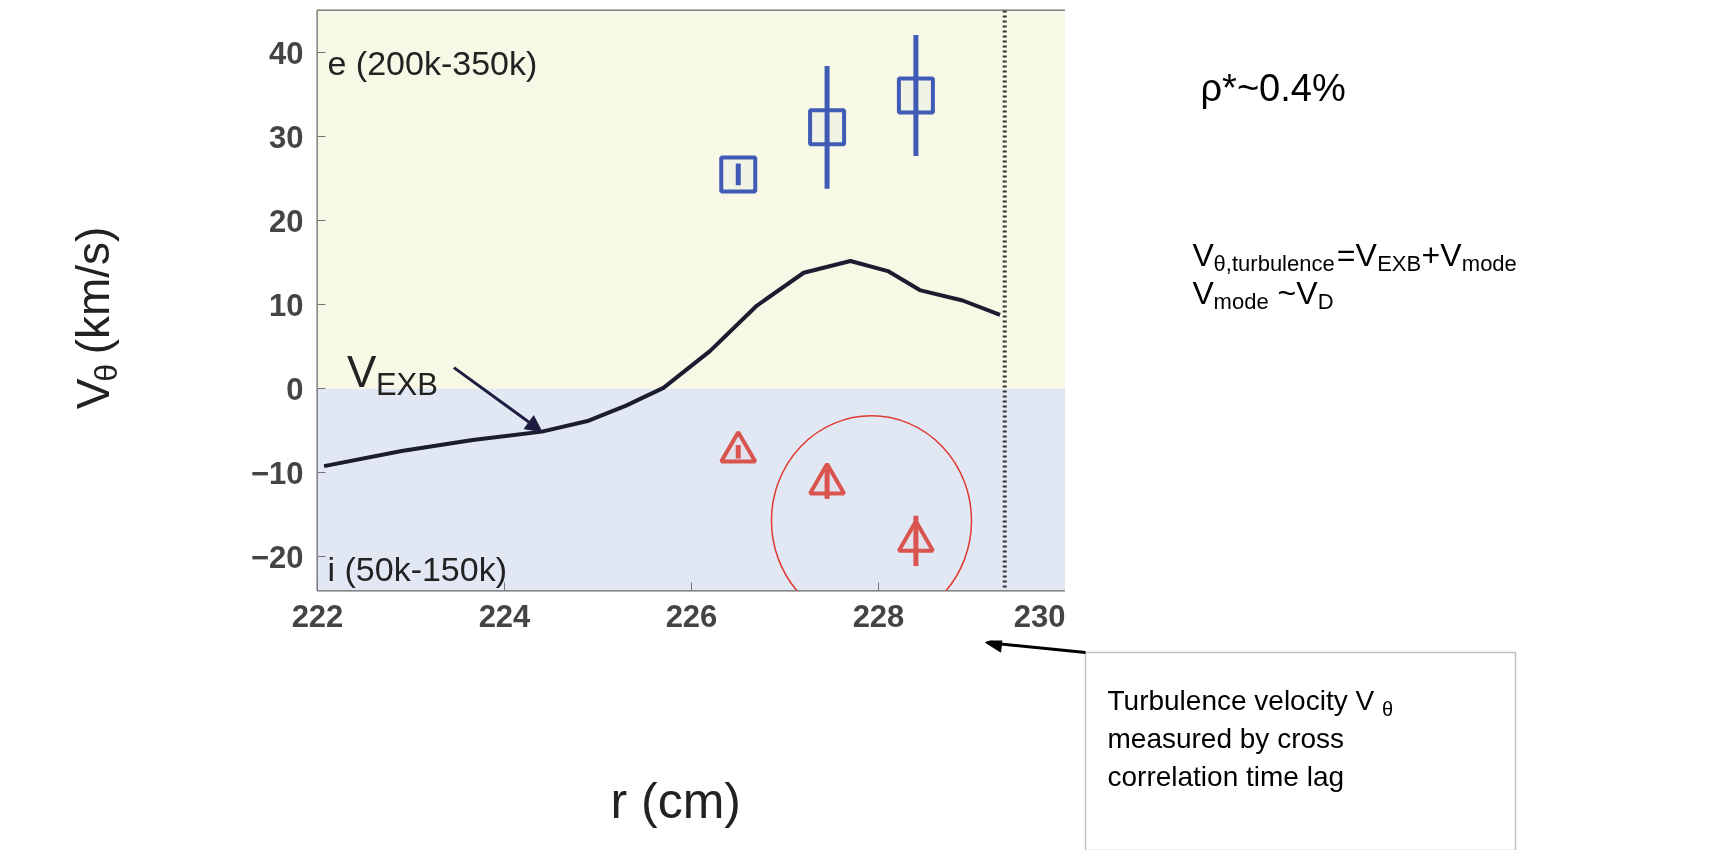 This screenshot has width=1712, height=850. Describe the element at coordinates (277, 557) in the screenshot. I see `y-tick-label: −20` at that location.